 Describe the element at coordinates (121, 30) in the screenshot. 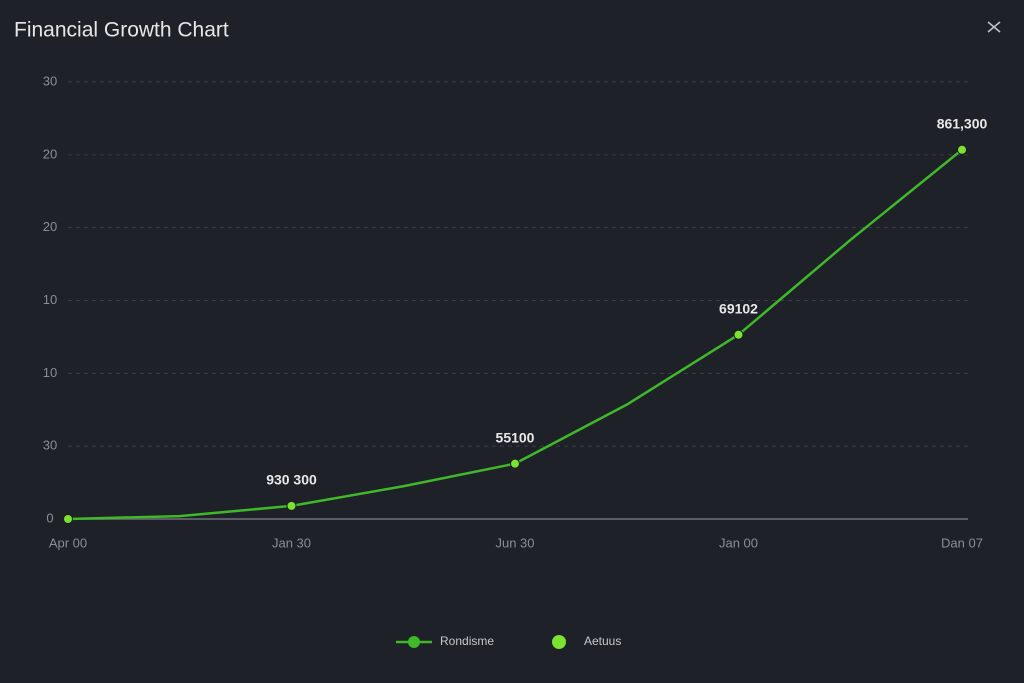

I see `chart-title: Financial Growth Chart` at that location.